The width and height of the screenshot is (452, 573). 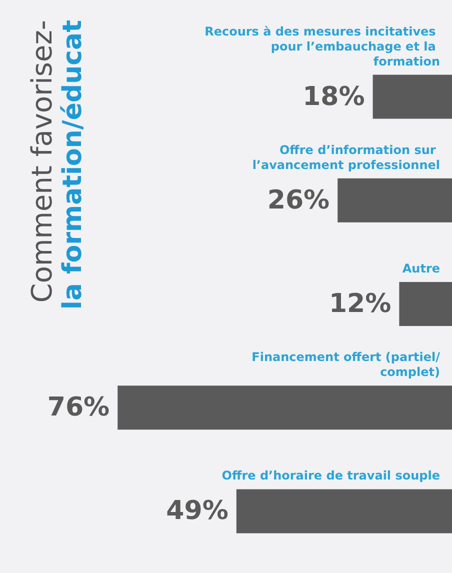 What do you see at coordinates (298, 200) in the screenshot?
I see `data-label: 26%` at bounding box center [298, 200].